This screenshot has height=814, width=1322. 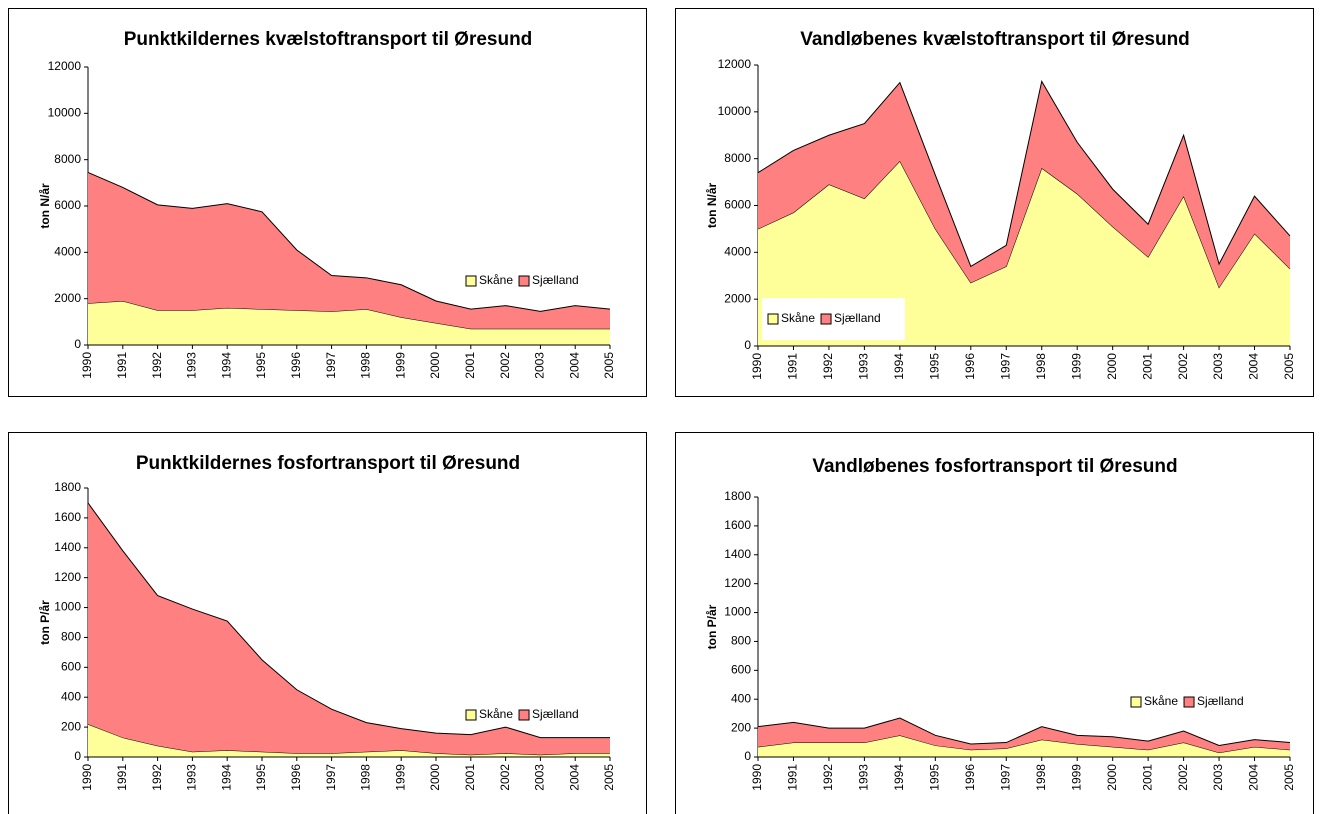 What do you see at coordinates (45, 622) in the screenshot?
I see `y-axis-label: ton P/år` at bounding box center [45, 622].